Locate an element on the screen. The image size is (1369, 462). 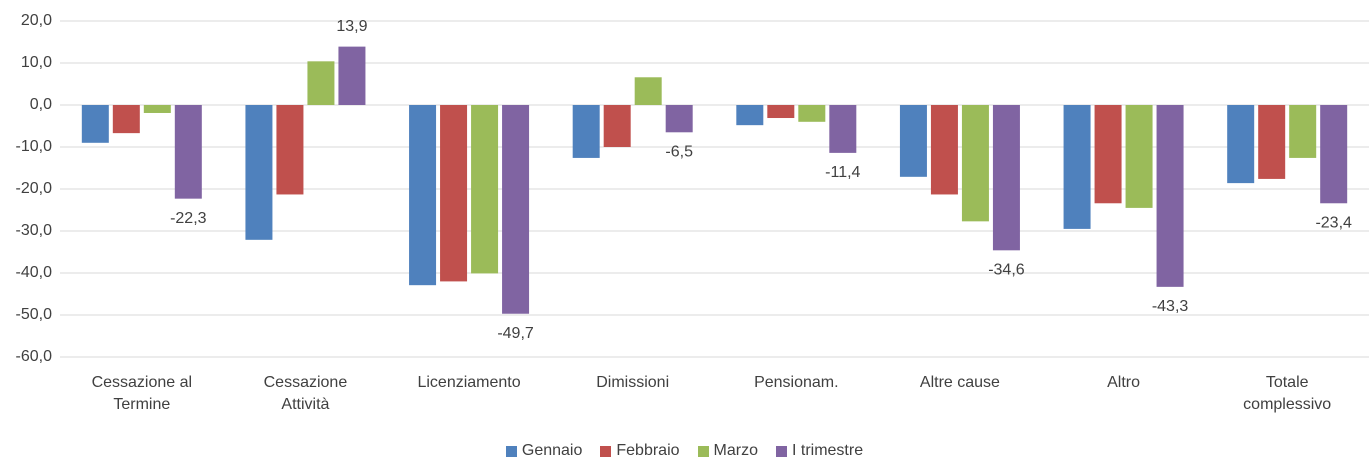
y-tick-label: -20,0 is located at coordinates (34, 188).